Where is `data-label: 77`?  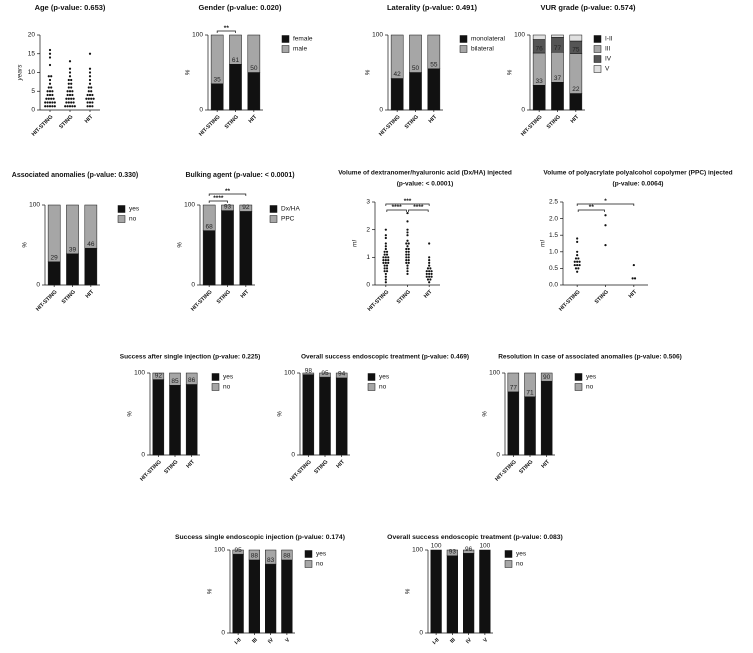 data-label: 77 is located at coordinates (558, 48).